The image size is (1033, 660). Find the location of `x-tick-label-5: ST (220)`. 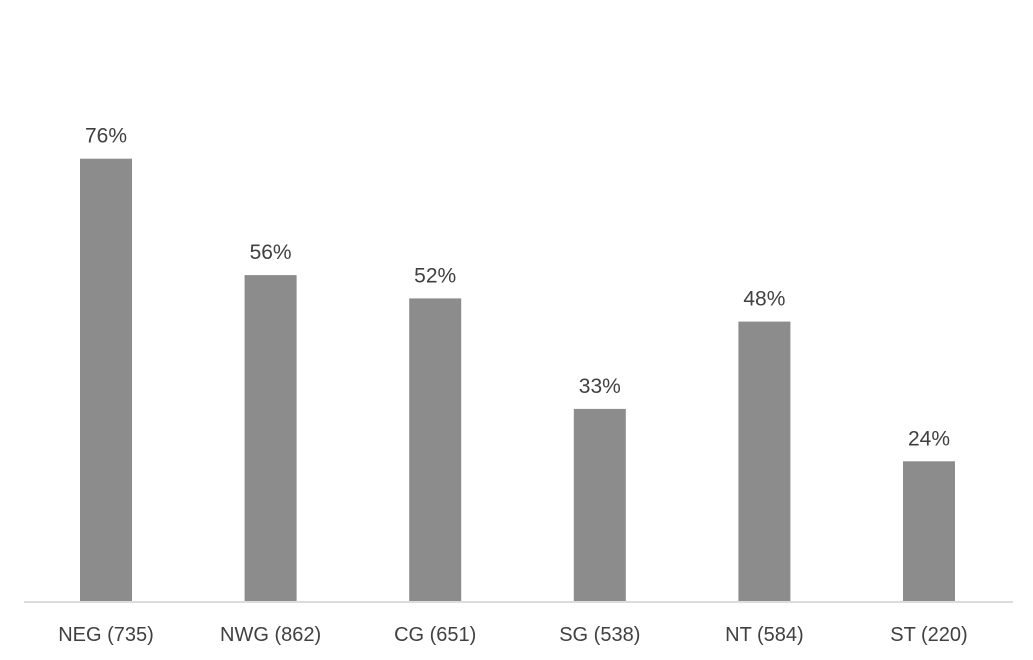

x-tick-label-5: ST (220) is located at coordinates (928, 635).